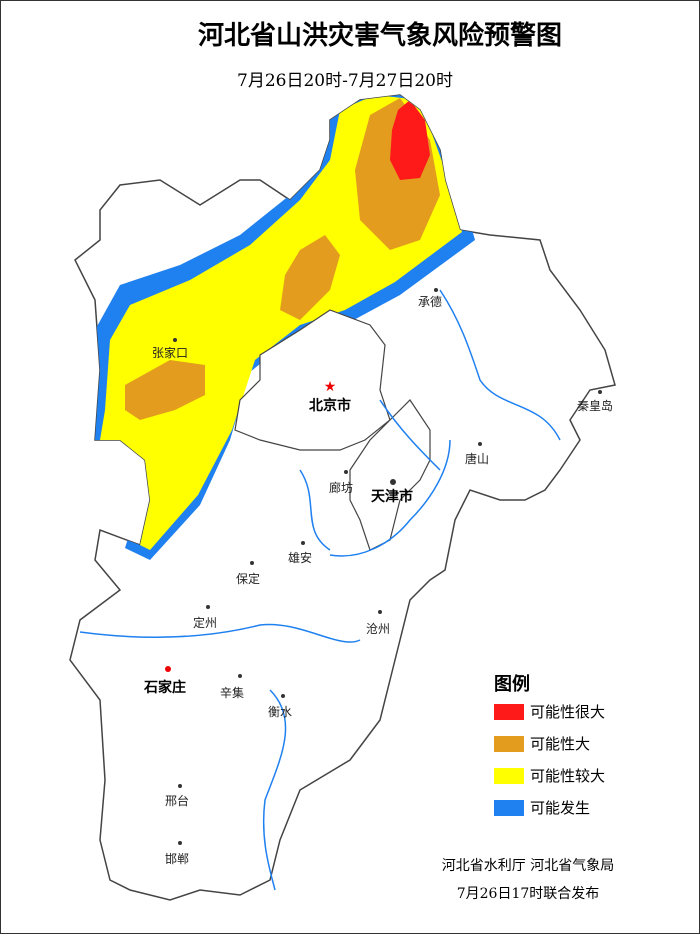 The image size is (700, 934). What do you see at coordinates (567, 712) in the screenshot?
I see `legend-label: 可能性很大` at bounding box center [567, 712].